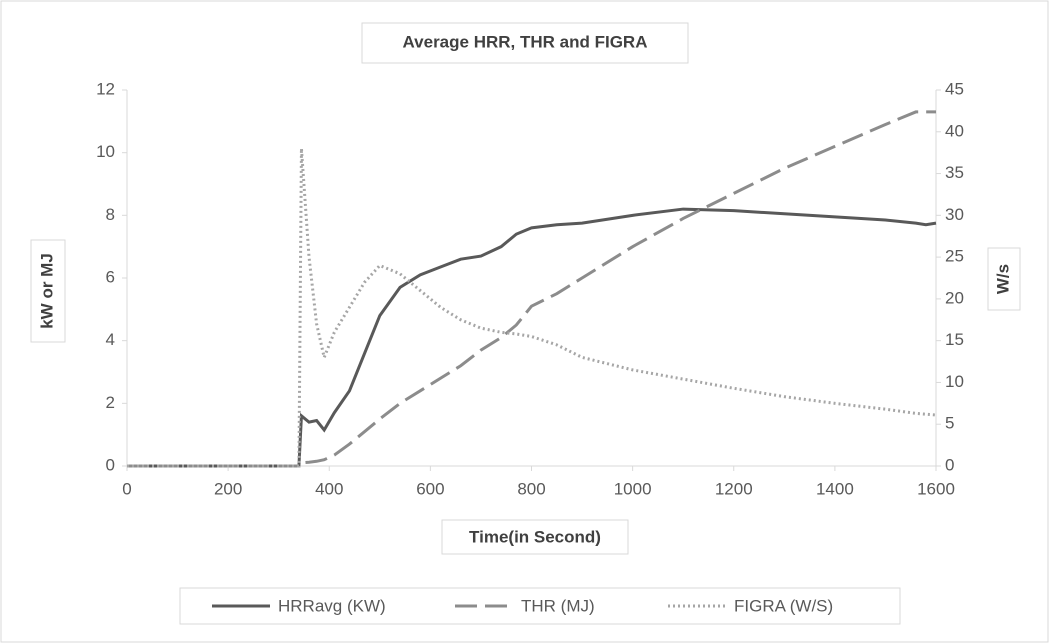 The width and height of the screenshot is (1050, 644). I want to click on y2-tick-label: 45, so click(954, 88).